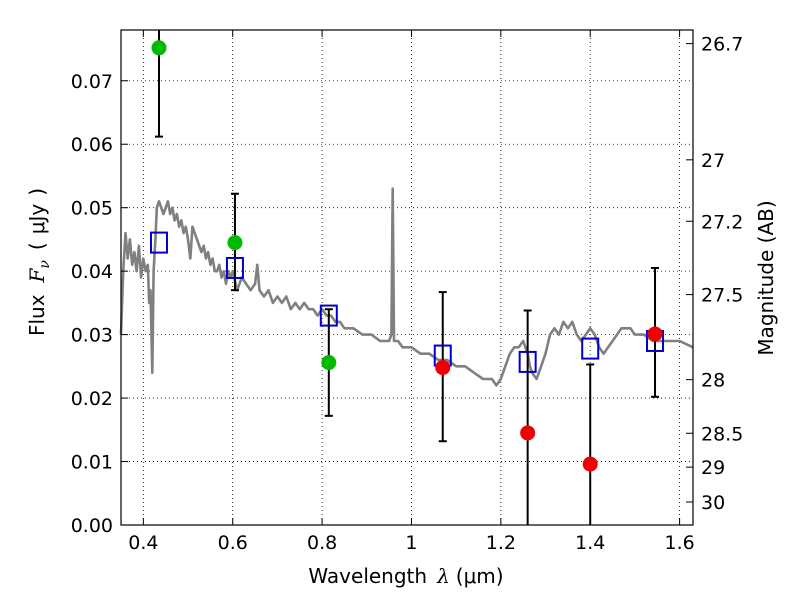 Image resolution: width=800 pixels, height=600 pixels. Describe the element at coordinates (92, 399) in the screenshot. I see `y-tick-label: 0.02` at that location.